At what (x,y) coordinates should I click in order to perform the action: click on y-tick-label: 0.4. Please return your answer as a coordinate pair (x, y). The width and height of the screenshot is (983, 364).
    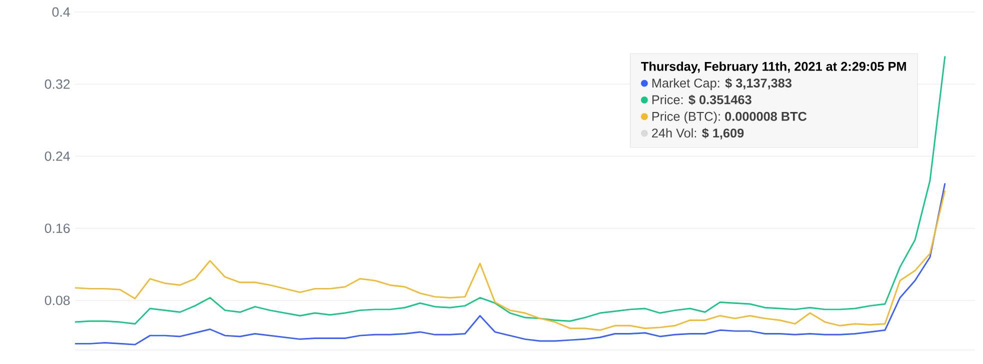
    Looking at the image, I should click on (61, 12).